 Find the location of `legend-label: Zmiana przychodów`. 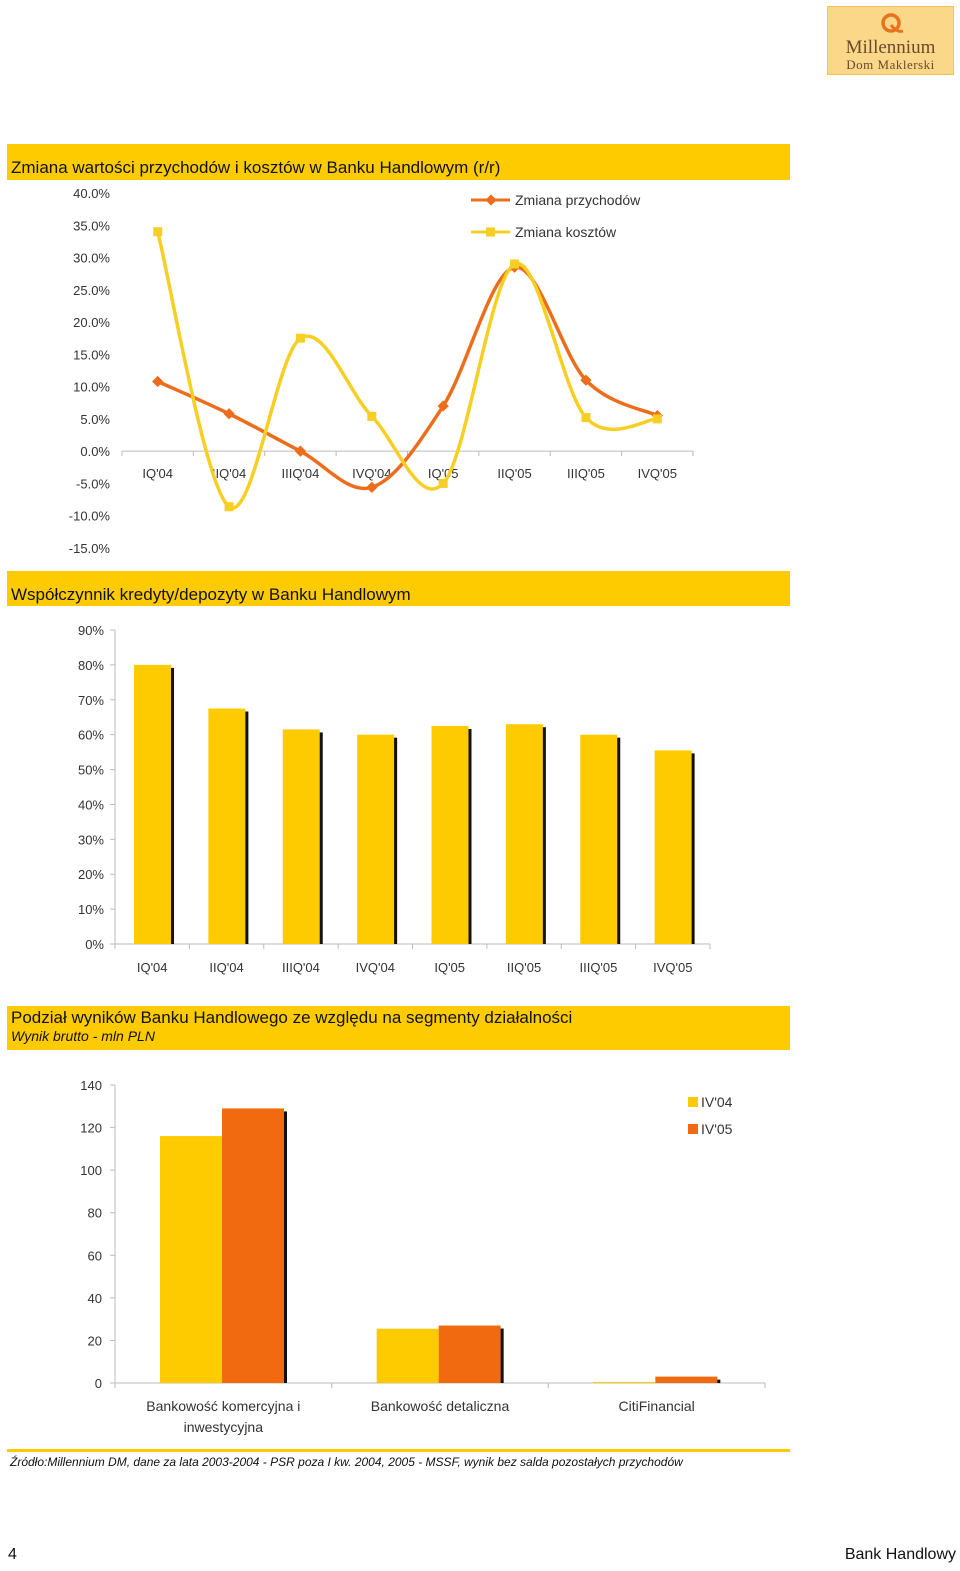

legend-label: Zmiana przychodów is located at coordinates (578, 200).